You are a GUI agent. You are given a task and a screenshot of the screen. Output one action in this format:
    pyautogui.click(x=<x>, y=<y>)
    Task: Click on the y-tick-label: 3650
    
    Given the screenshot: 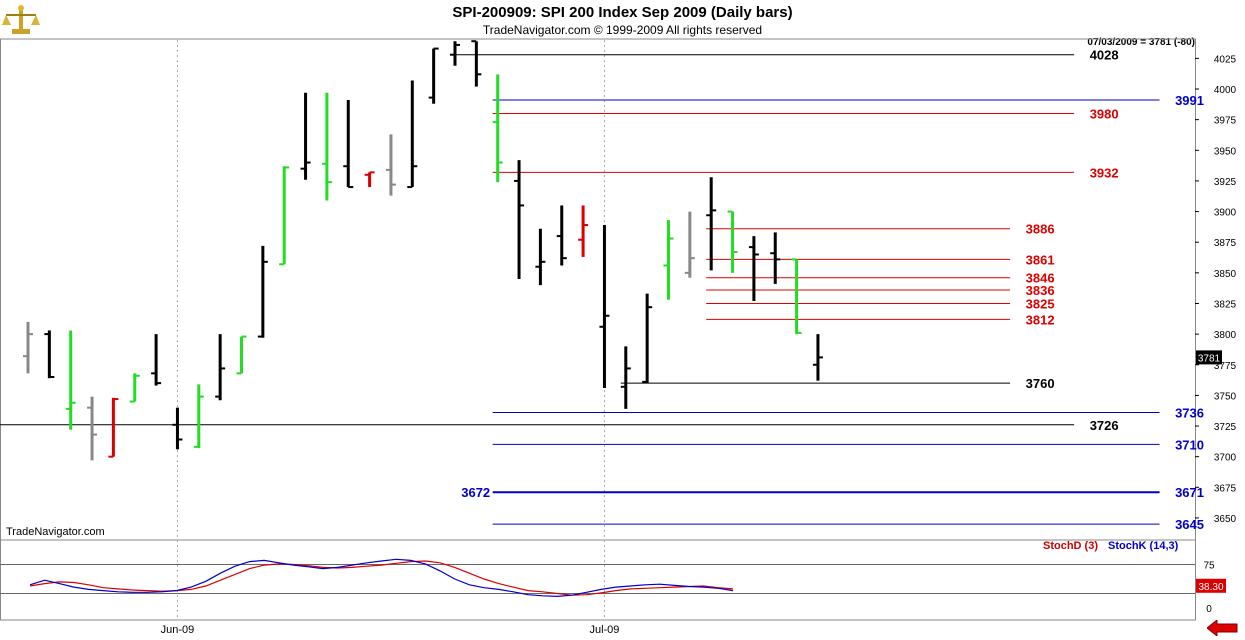 What is the action you would take?
    pyautogui.click(x=1225, y=519)
    